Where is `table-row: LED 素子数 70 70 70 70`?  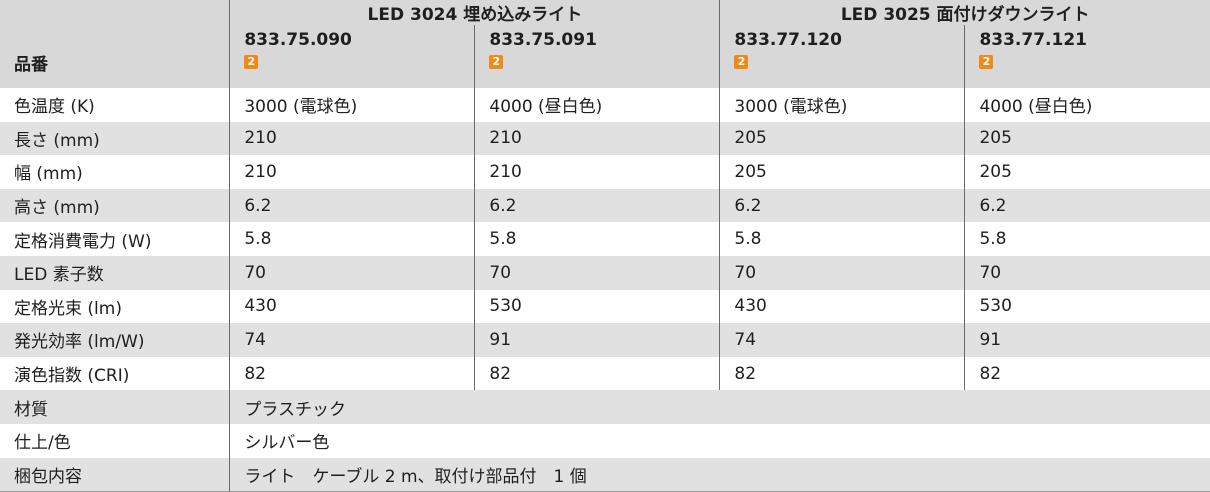
table-row: LED 素子数 70 70 70 70 is located at coordinates (605, 272).